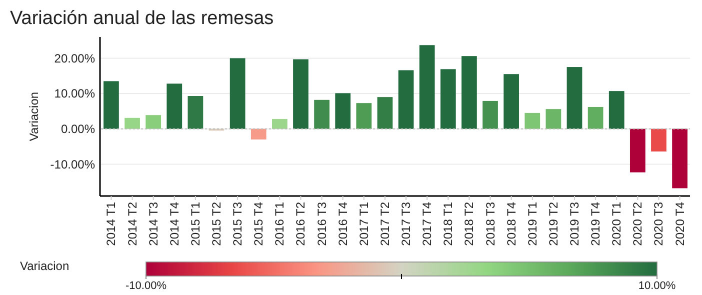 The image size is (702, 295). I want to click on x-tick-label: 2015 T4, so click(259, 224).